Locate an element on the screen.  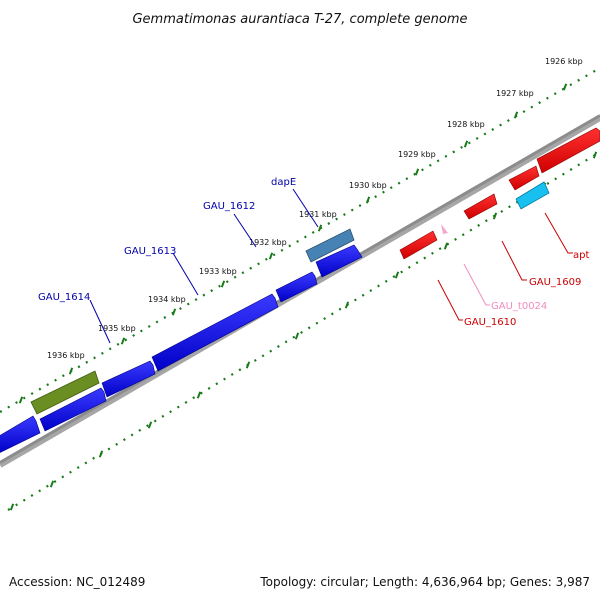
kbp-label: 1936 kbp is located at coordinates (66, 355).